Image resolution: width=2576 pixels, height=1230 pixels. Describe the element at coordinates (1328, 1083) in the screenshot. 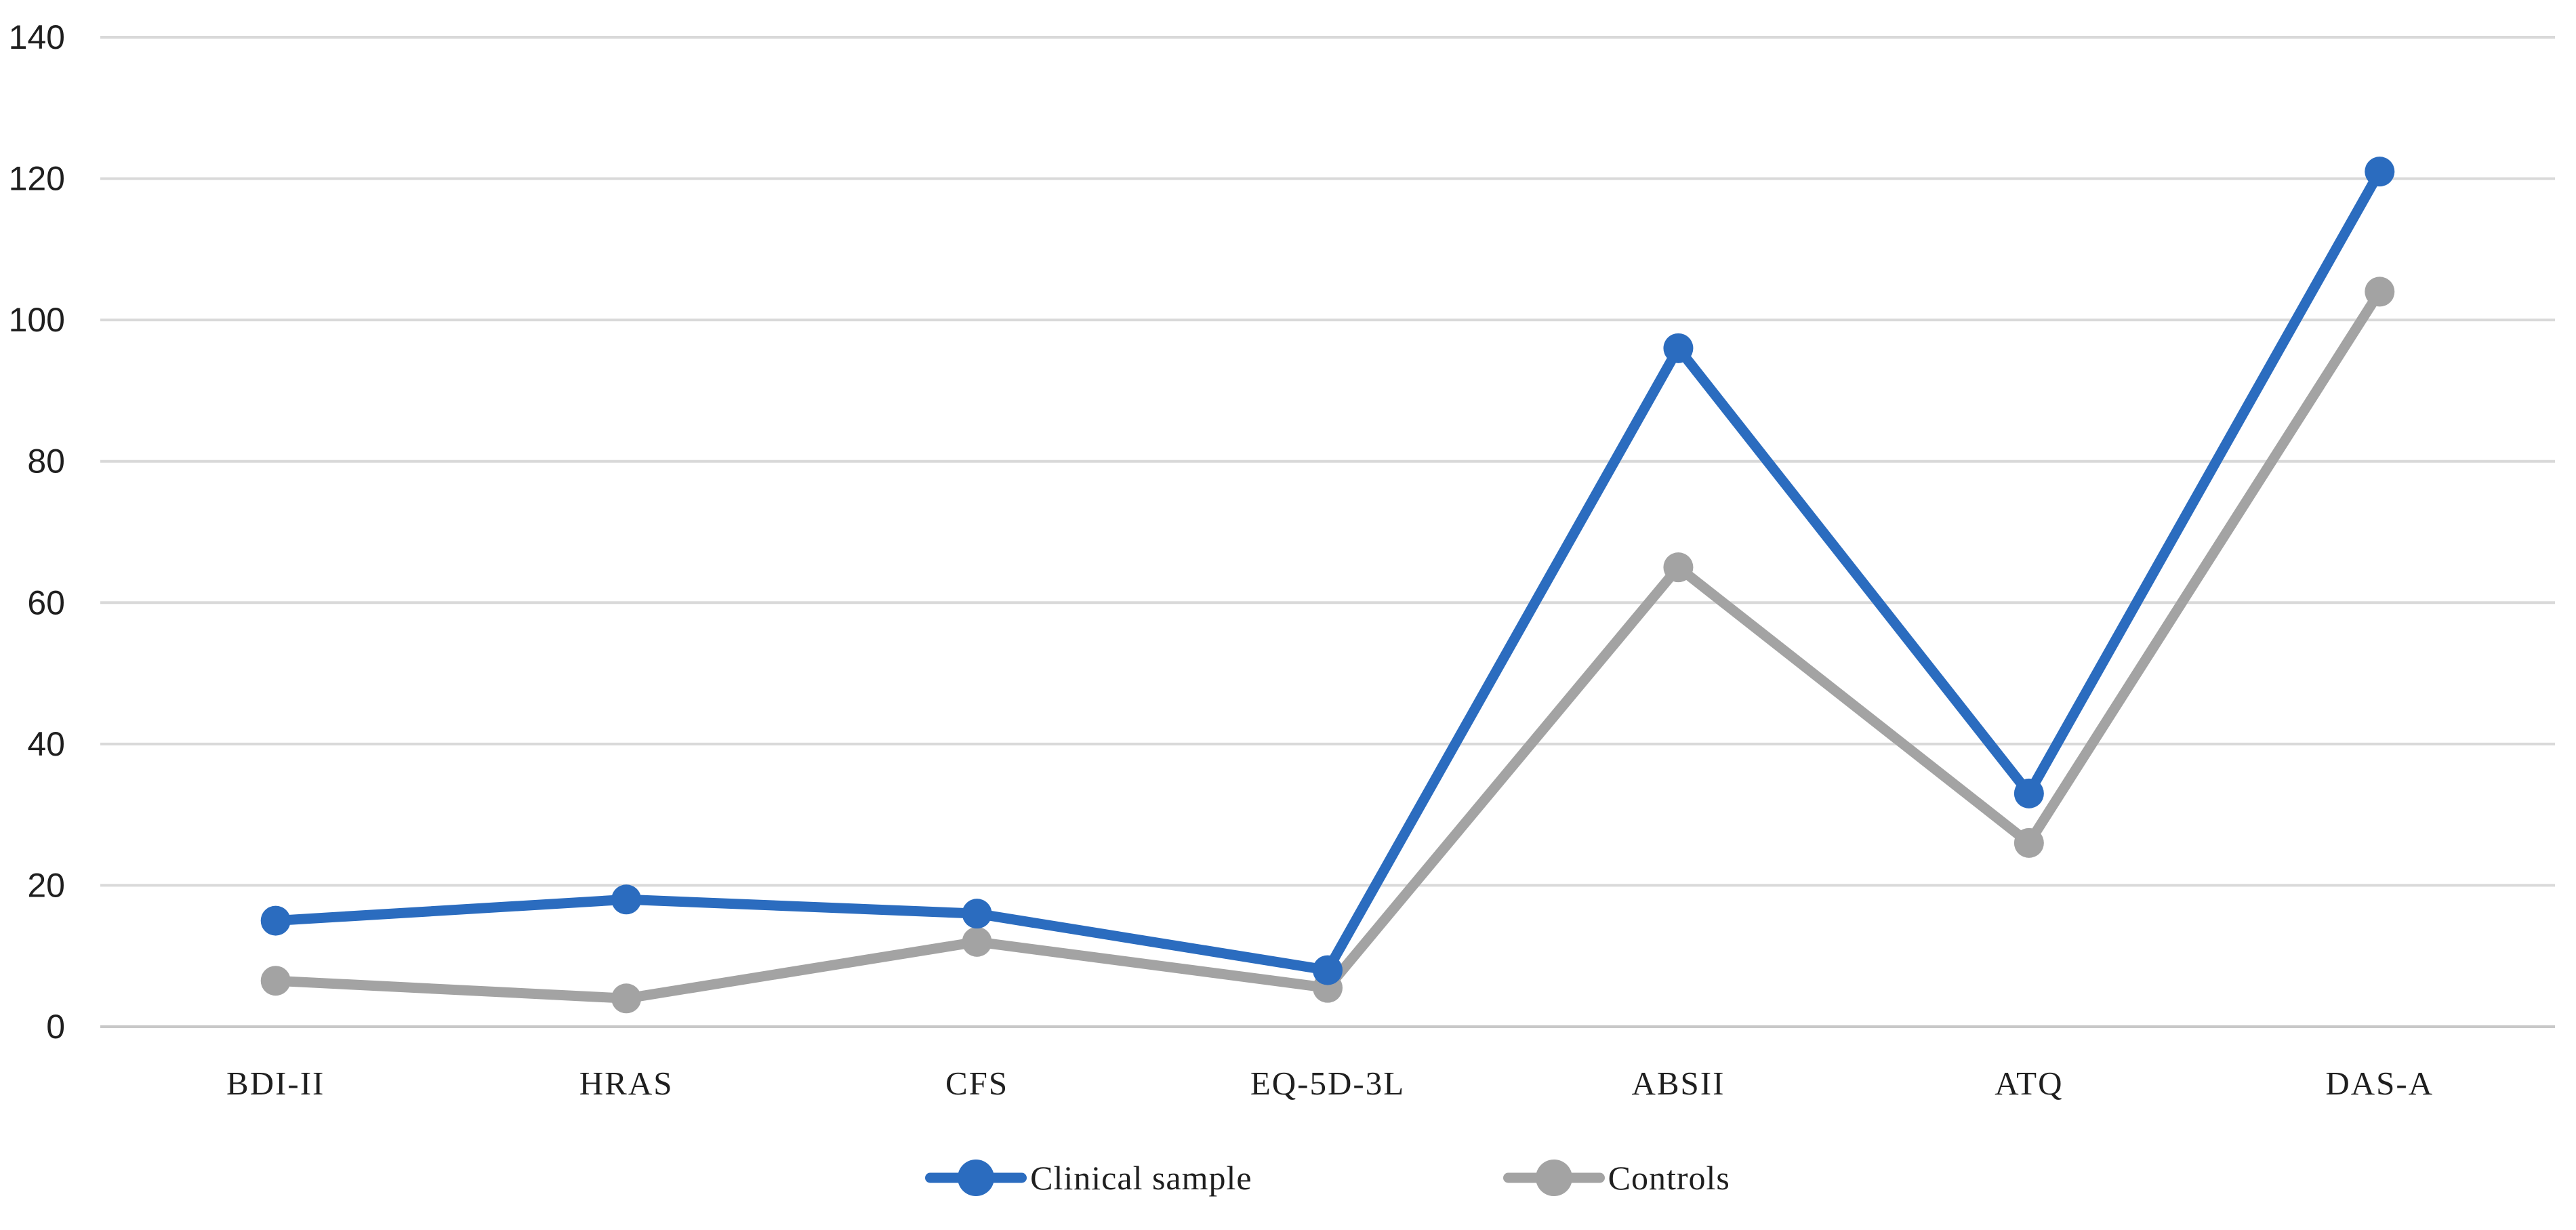

I see `x-axis-category-label: EQ-5D-3L` at that location.